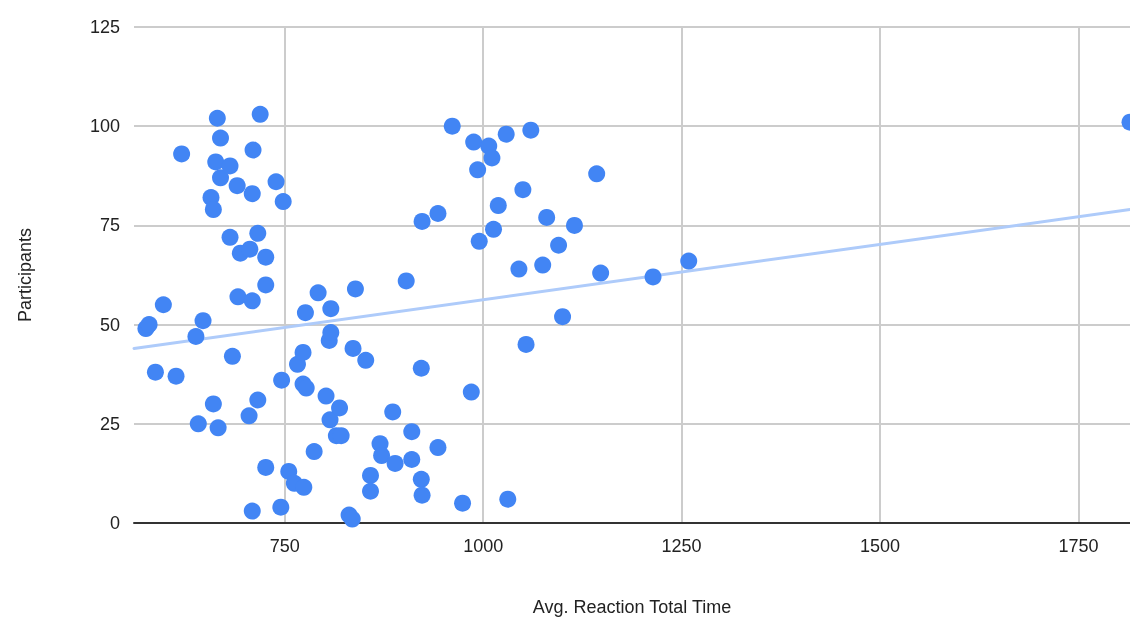 This screenshot has height=621, width=1130. I want to click on y-tick-label: 0, so click(114, 523).